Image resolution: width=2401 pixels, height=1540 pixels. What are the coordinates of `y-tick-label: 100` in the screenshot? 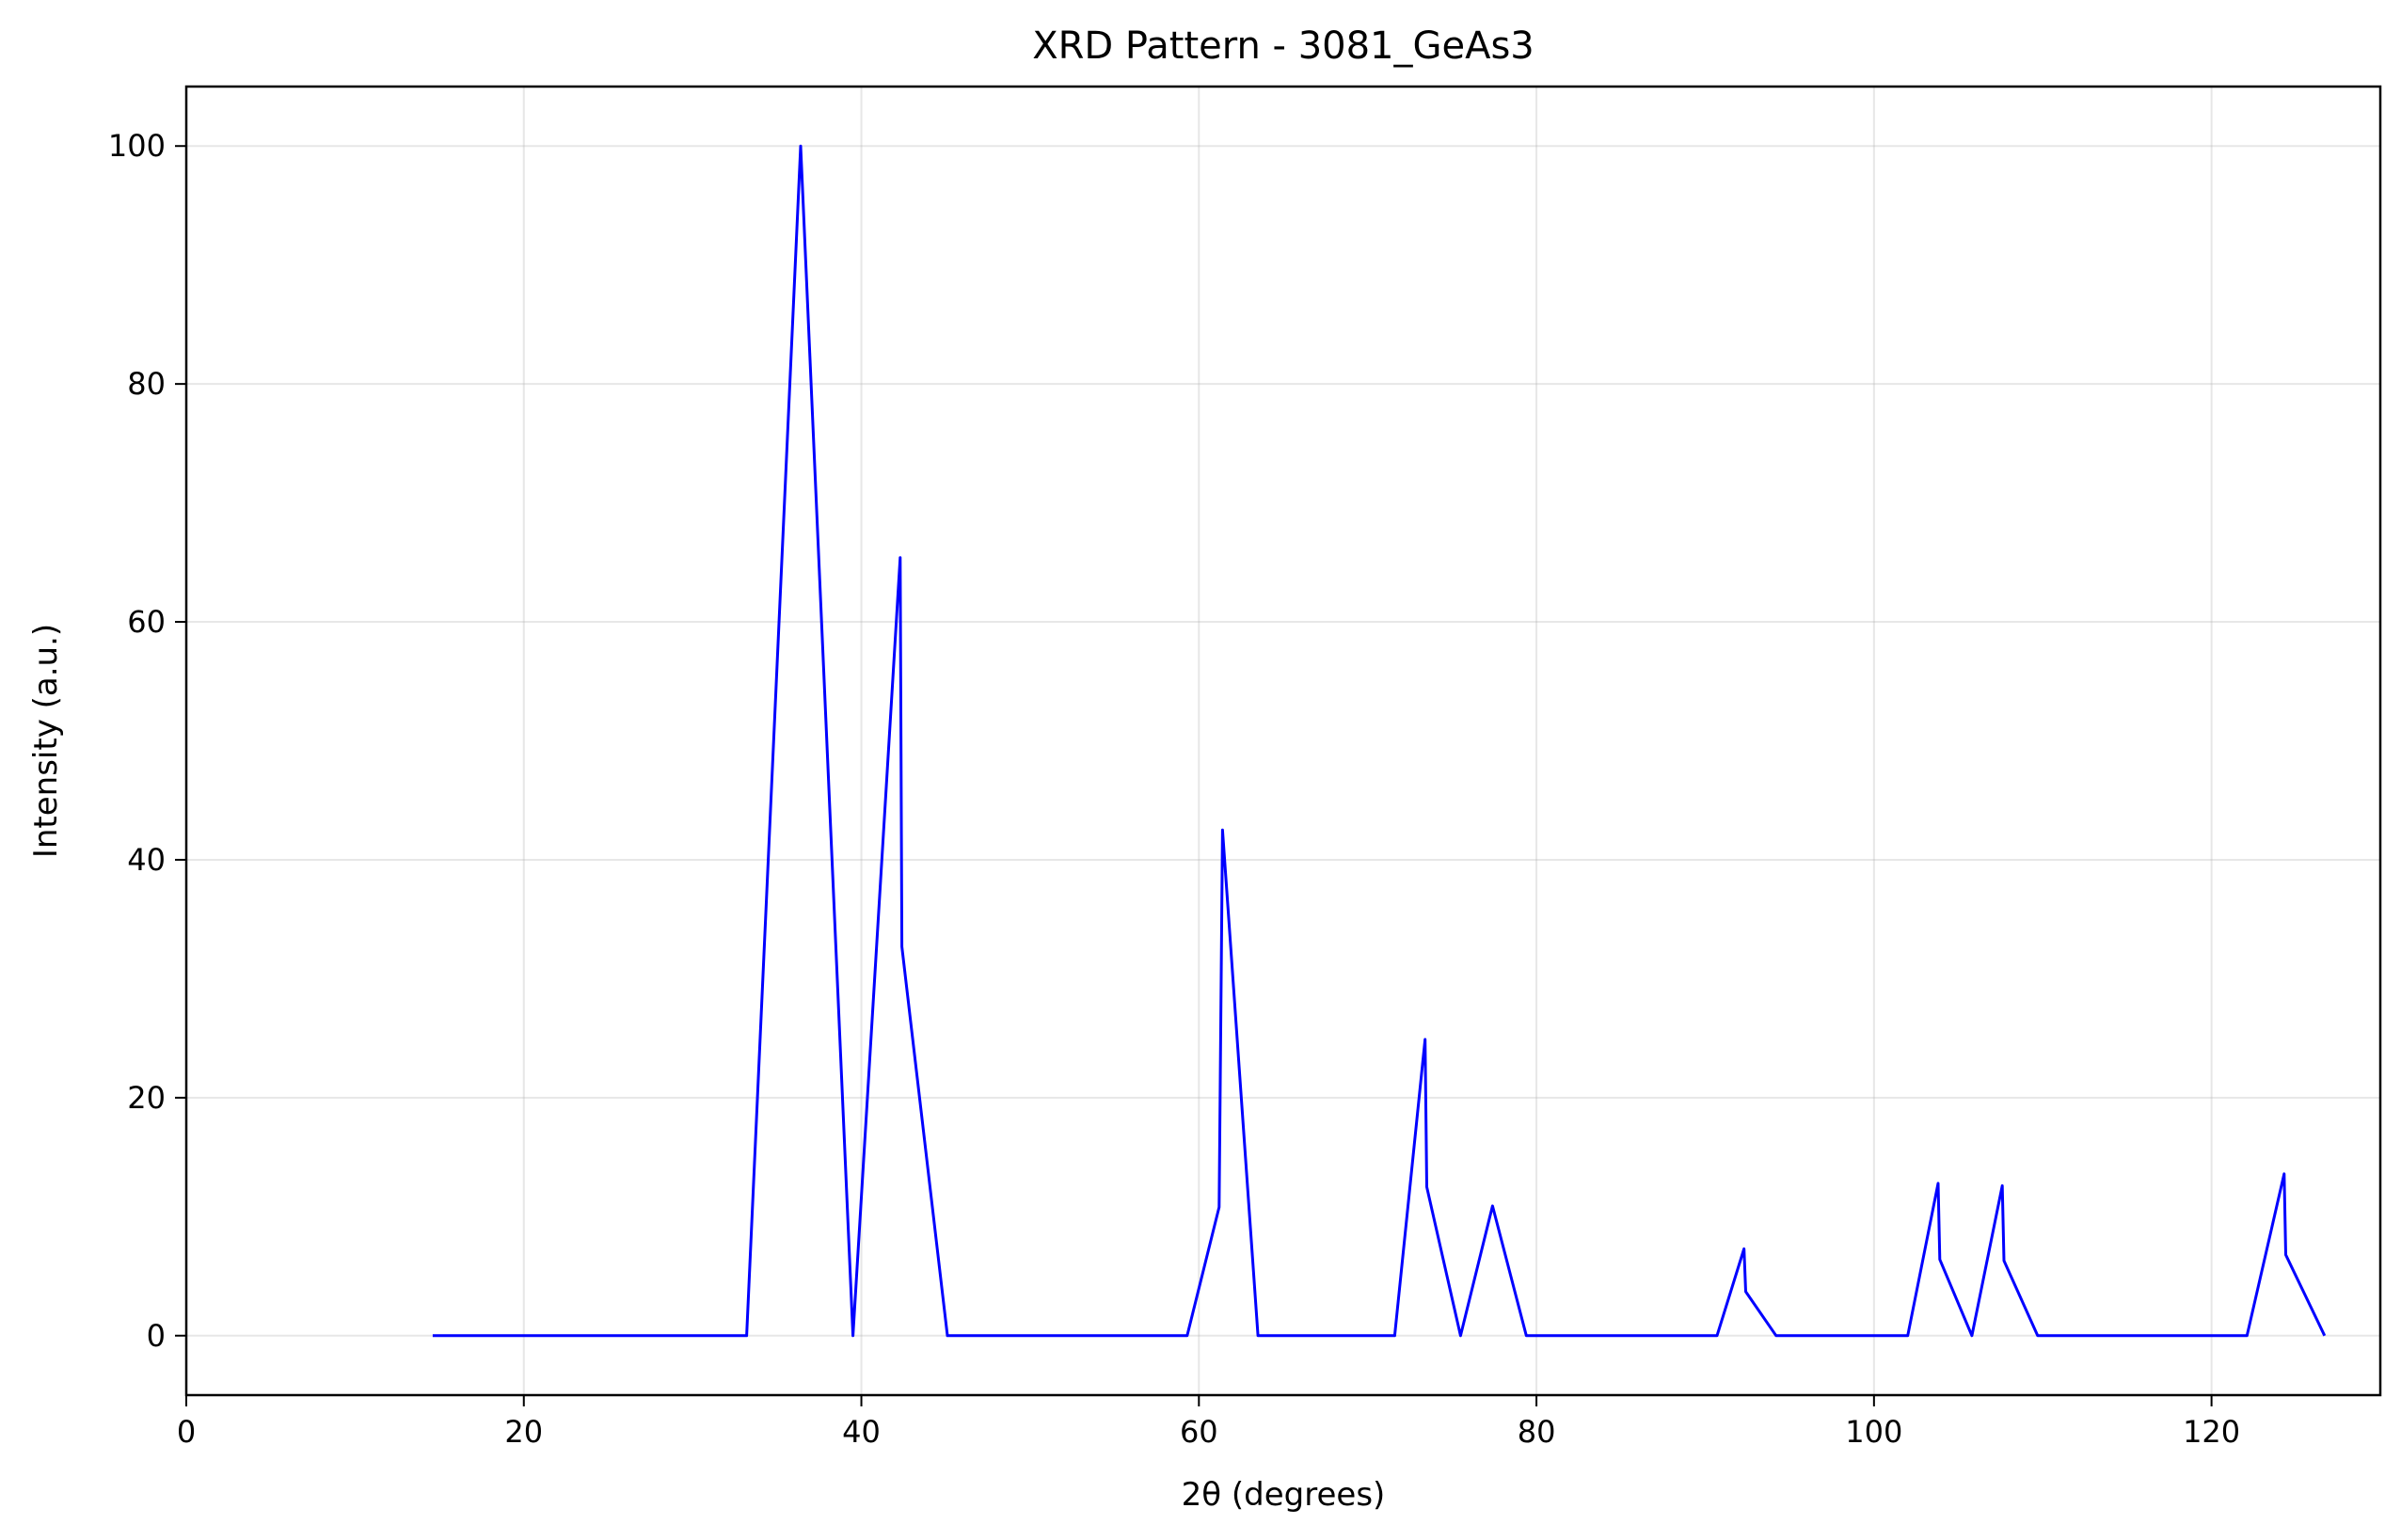 It's located at (137, 146).